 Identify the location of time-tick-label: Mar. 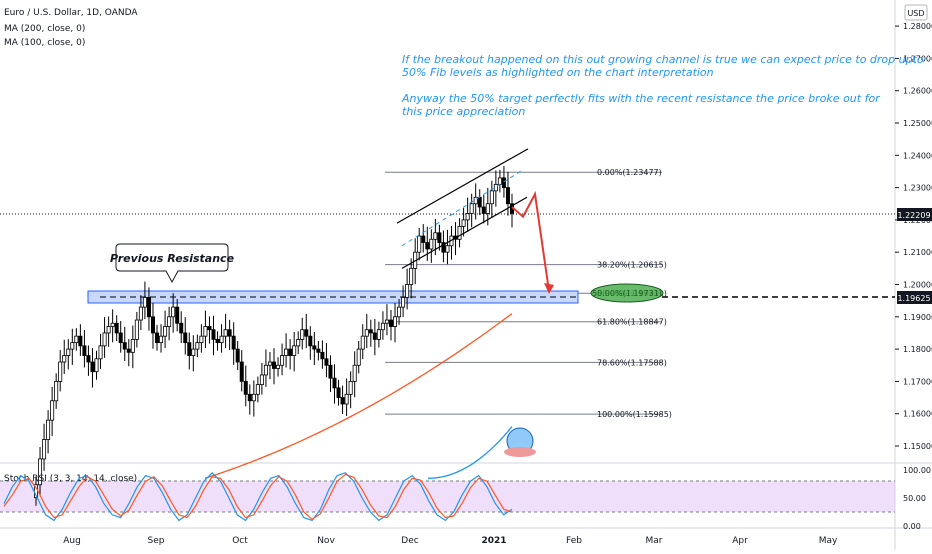
(654, 541).